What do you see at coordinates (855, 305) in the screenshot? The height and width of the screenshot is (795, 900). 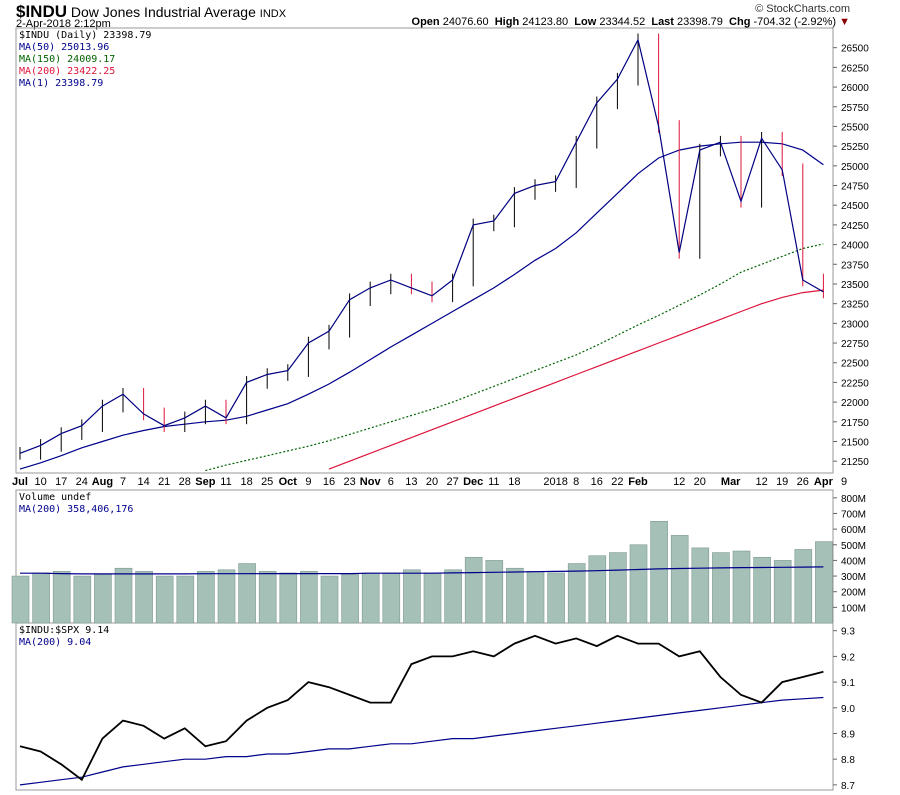 I see `y-tick-label: 23250` at bounding box center [855, 305].